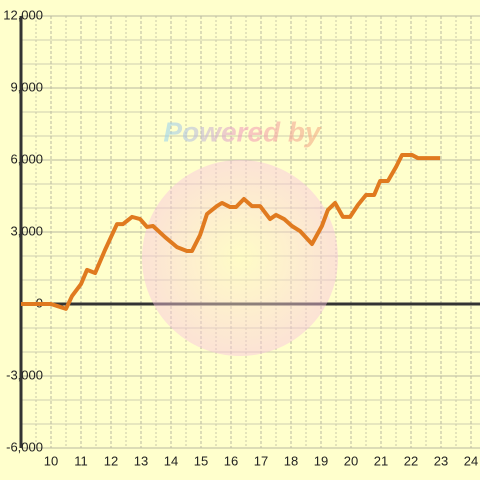 The height and width of the screenshot is (480, 480). I want to click on x-tick-label: 23, so click(441, 460).